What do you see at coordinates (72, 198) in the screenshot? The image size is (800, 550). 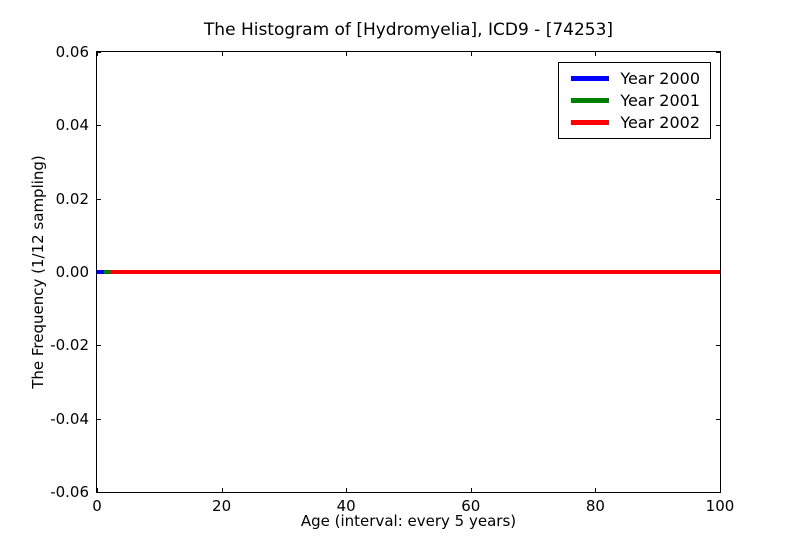 I see `y-tick-label: 0.02` at bounding box center [72, 198].